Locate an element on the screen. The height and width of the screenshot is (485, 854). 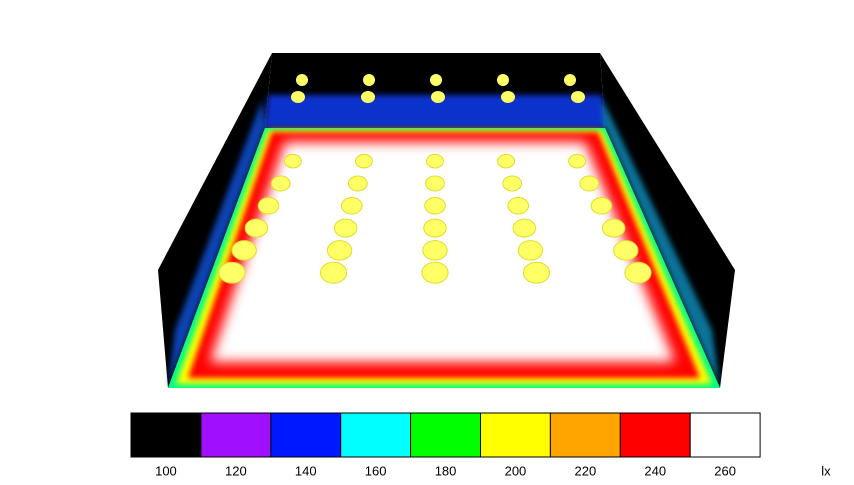
legend-label: 220 is located at coordinates (585, 470).